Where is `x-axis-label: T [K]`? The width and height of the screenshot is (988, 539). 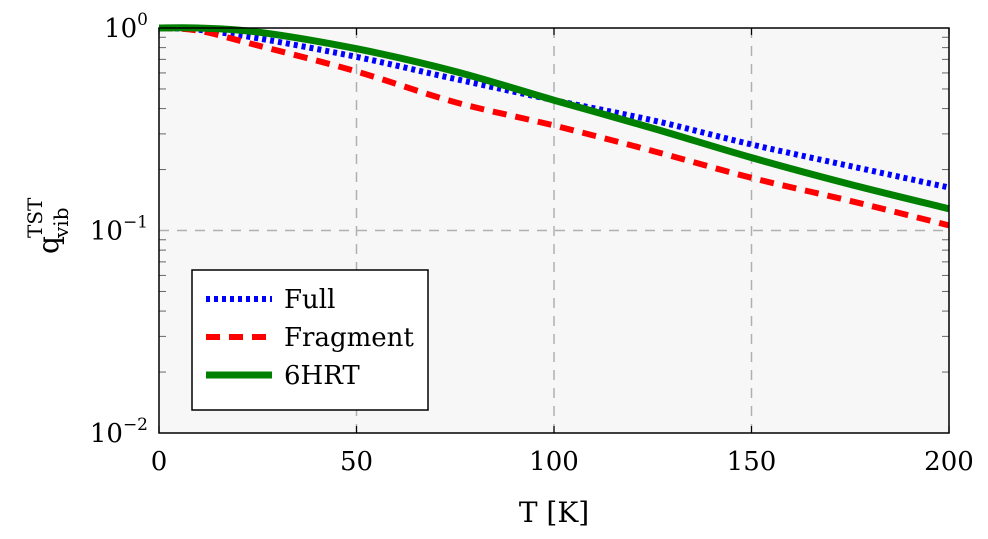 x-axis-label: T [K] is located at coordinates (554, 512).